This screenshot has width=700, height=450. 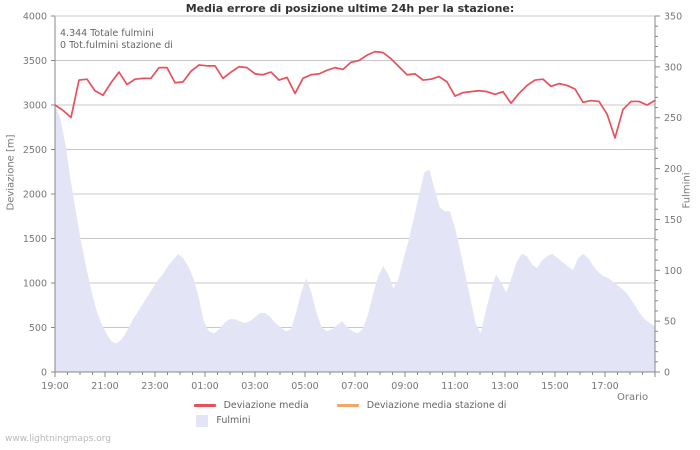 What do you see at coordinates (673, 271) in the screenshot?
I see `svg-text: 100` at bounding box center [673, 271].